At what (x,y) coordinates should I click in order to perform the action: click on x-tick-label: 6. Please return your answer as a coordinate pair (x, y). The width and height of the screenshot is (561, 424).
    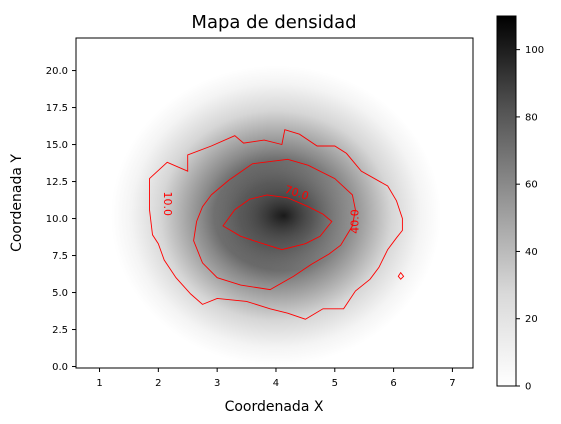
    Looking at the image, I should click on (393, 383).